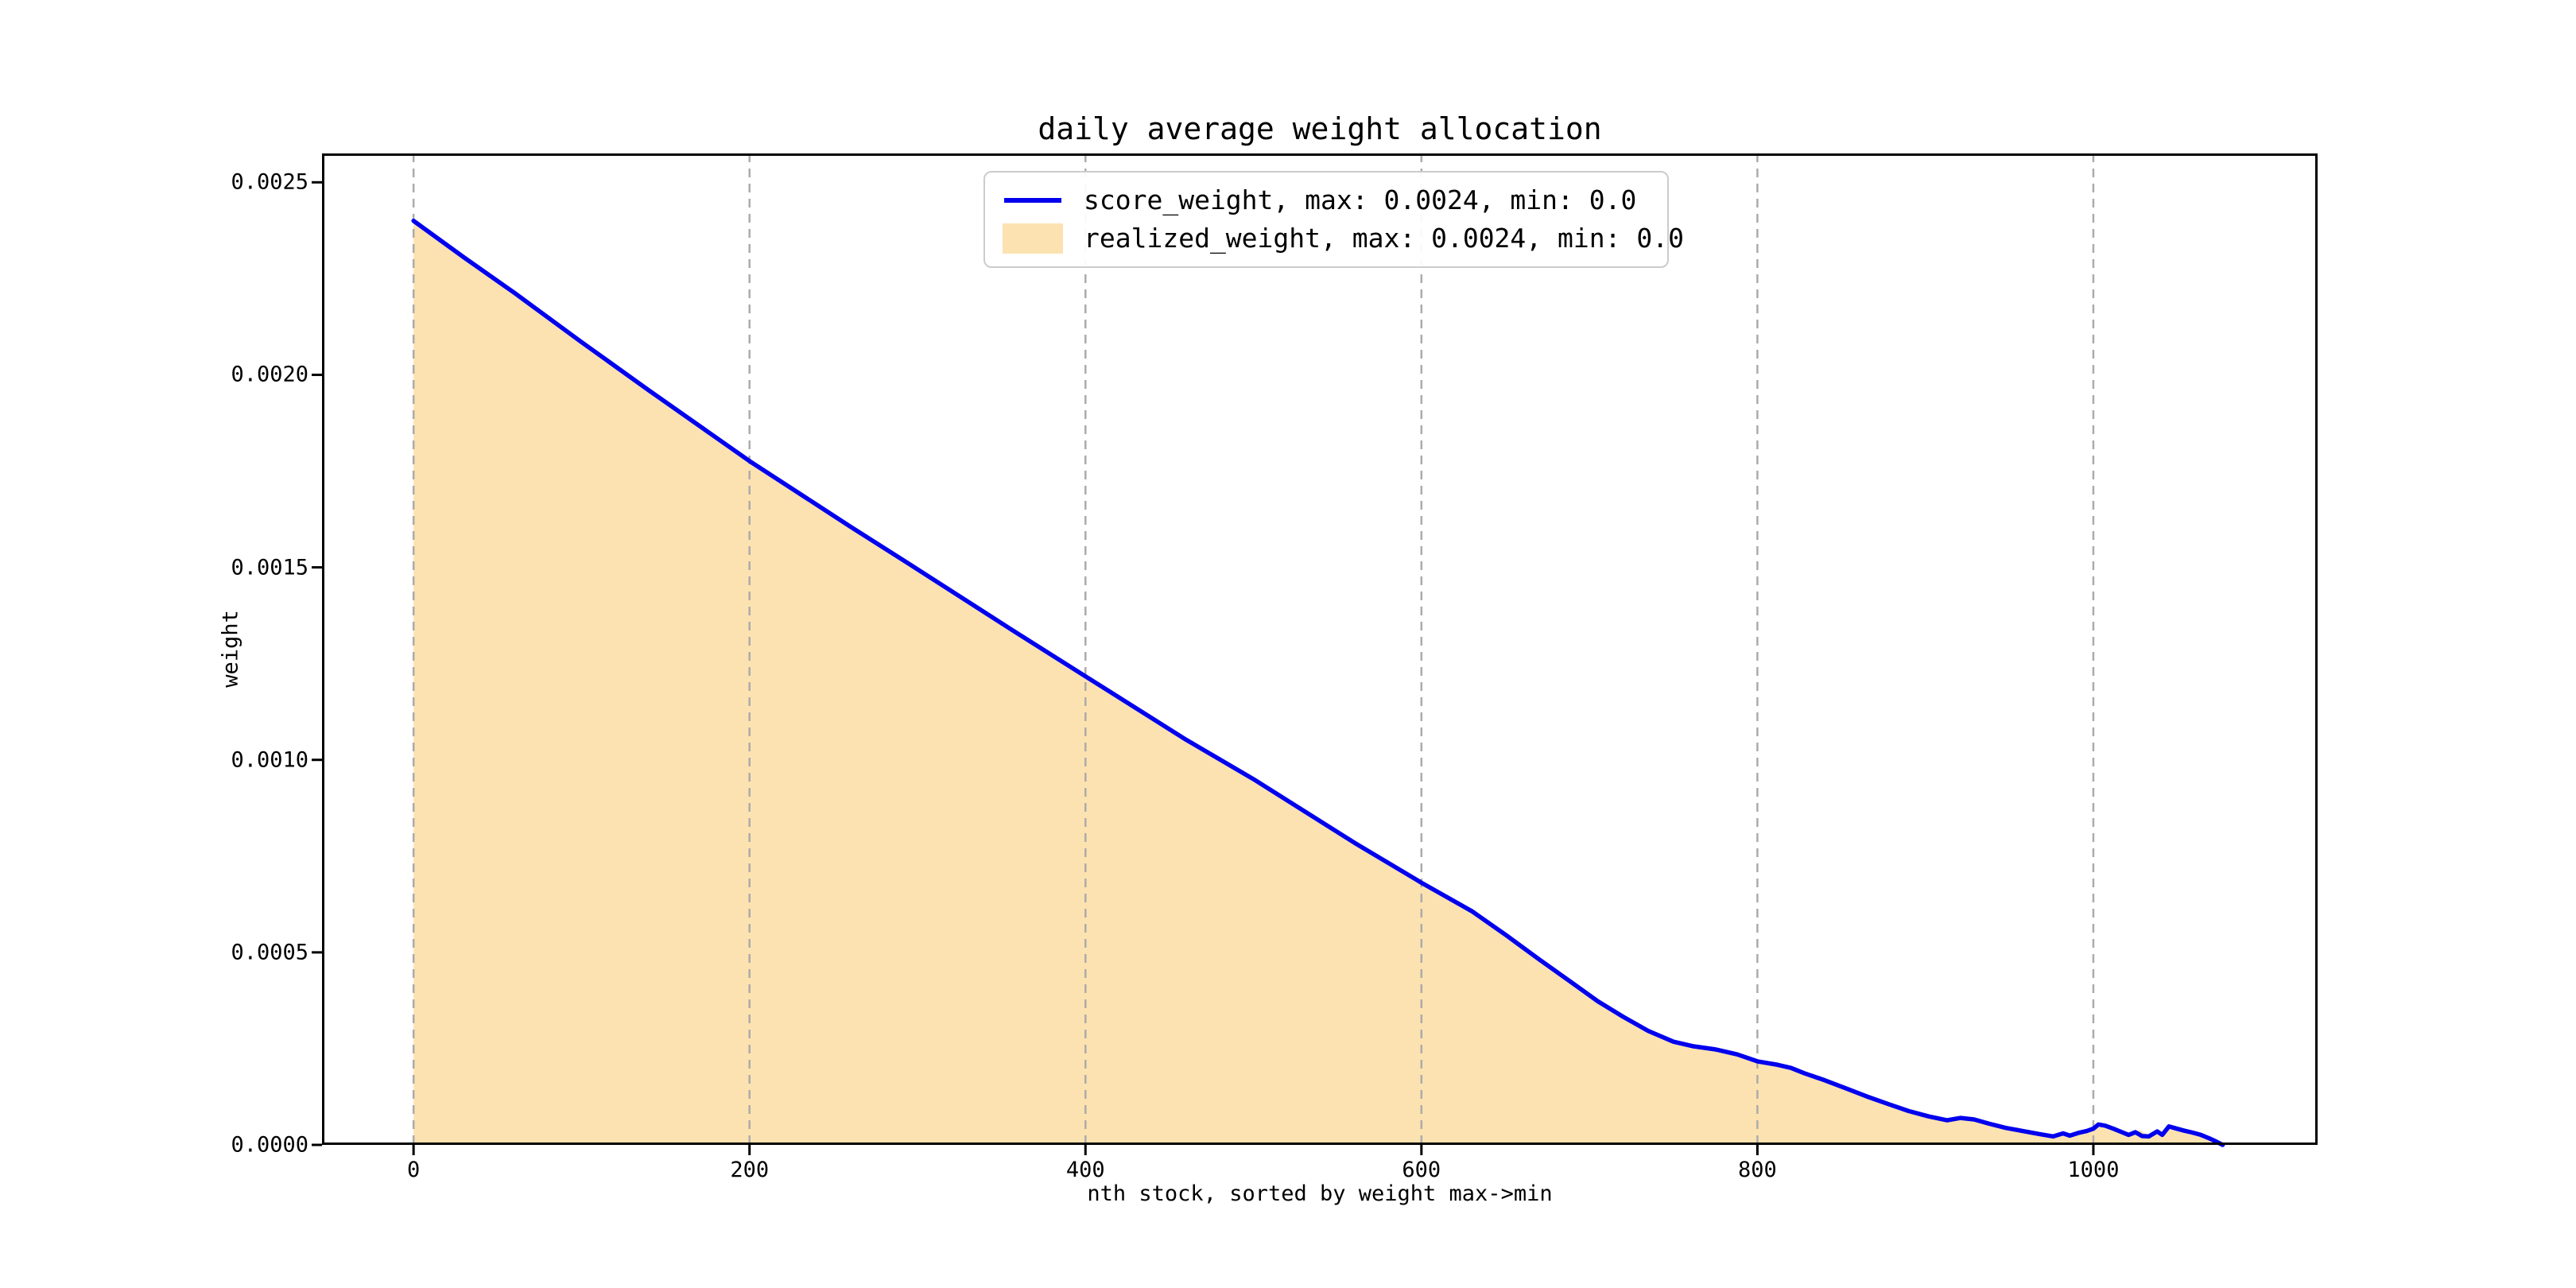 This screenshot has height=1288, width=2576. Describe the element at coordinates (270, 374) in the screenshot. I see `y-tick-label-0.0020: 0.0020` at that location.